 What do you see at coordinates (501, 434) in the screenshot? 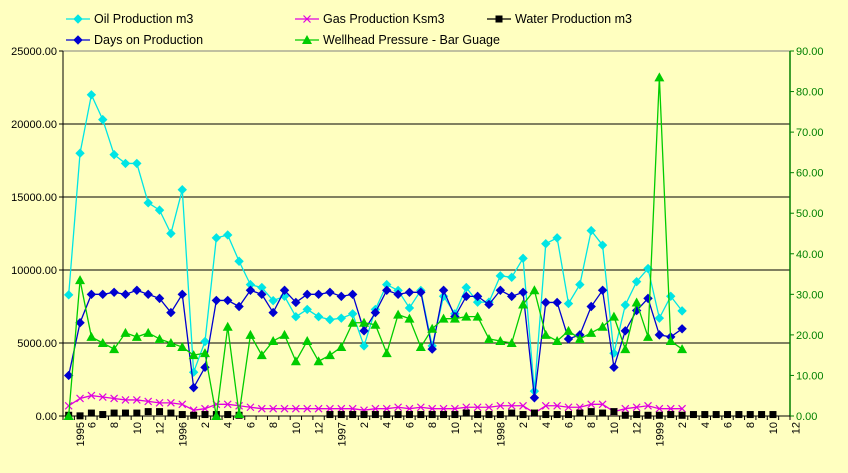
I see `x-tick-label: 1998` at bounding box center [501, 434].